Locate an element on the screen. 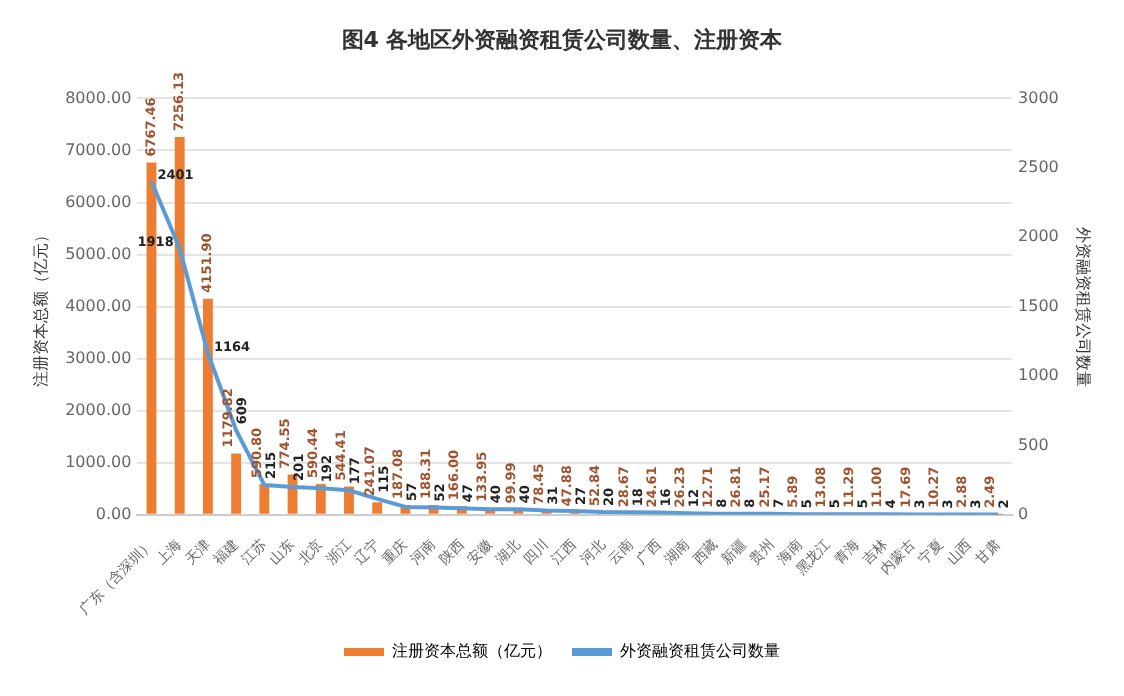  y-tick-label: 4000.00 is located at coordinates (98, 305).